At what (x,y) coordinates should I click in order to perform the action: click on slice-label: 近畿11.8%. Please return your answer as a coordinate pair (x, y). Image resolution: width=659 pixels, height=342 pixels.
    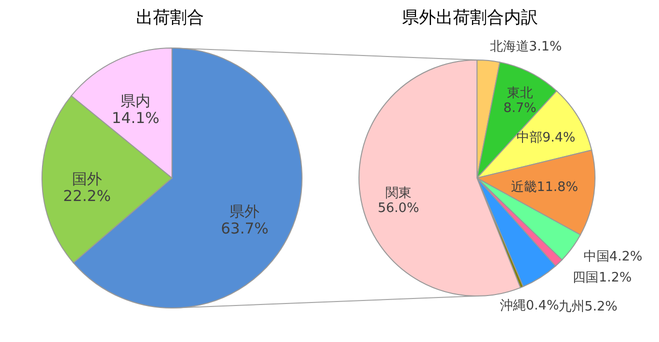
    Looking at the image, I should click on (544, 187).